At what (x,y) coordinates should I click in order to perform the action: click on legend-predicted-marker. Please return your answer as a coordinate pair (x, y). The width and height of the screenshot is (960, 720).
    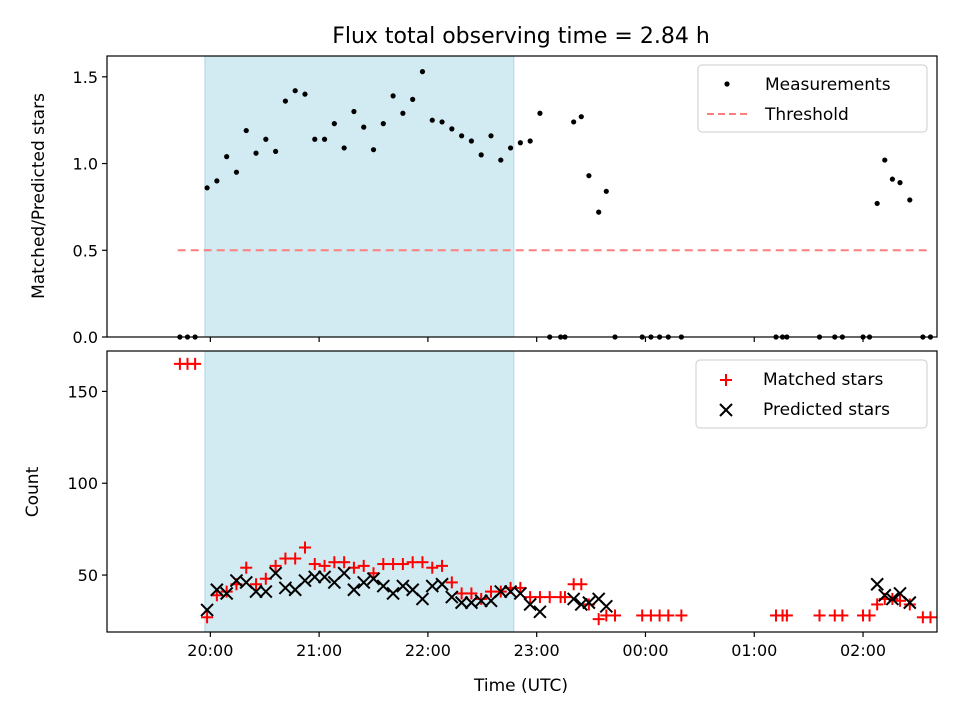
    Looking at the image, I should click on (726, 410).